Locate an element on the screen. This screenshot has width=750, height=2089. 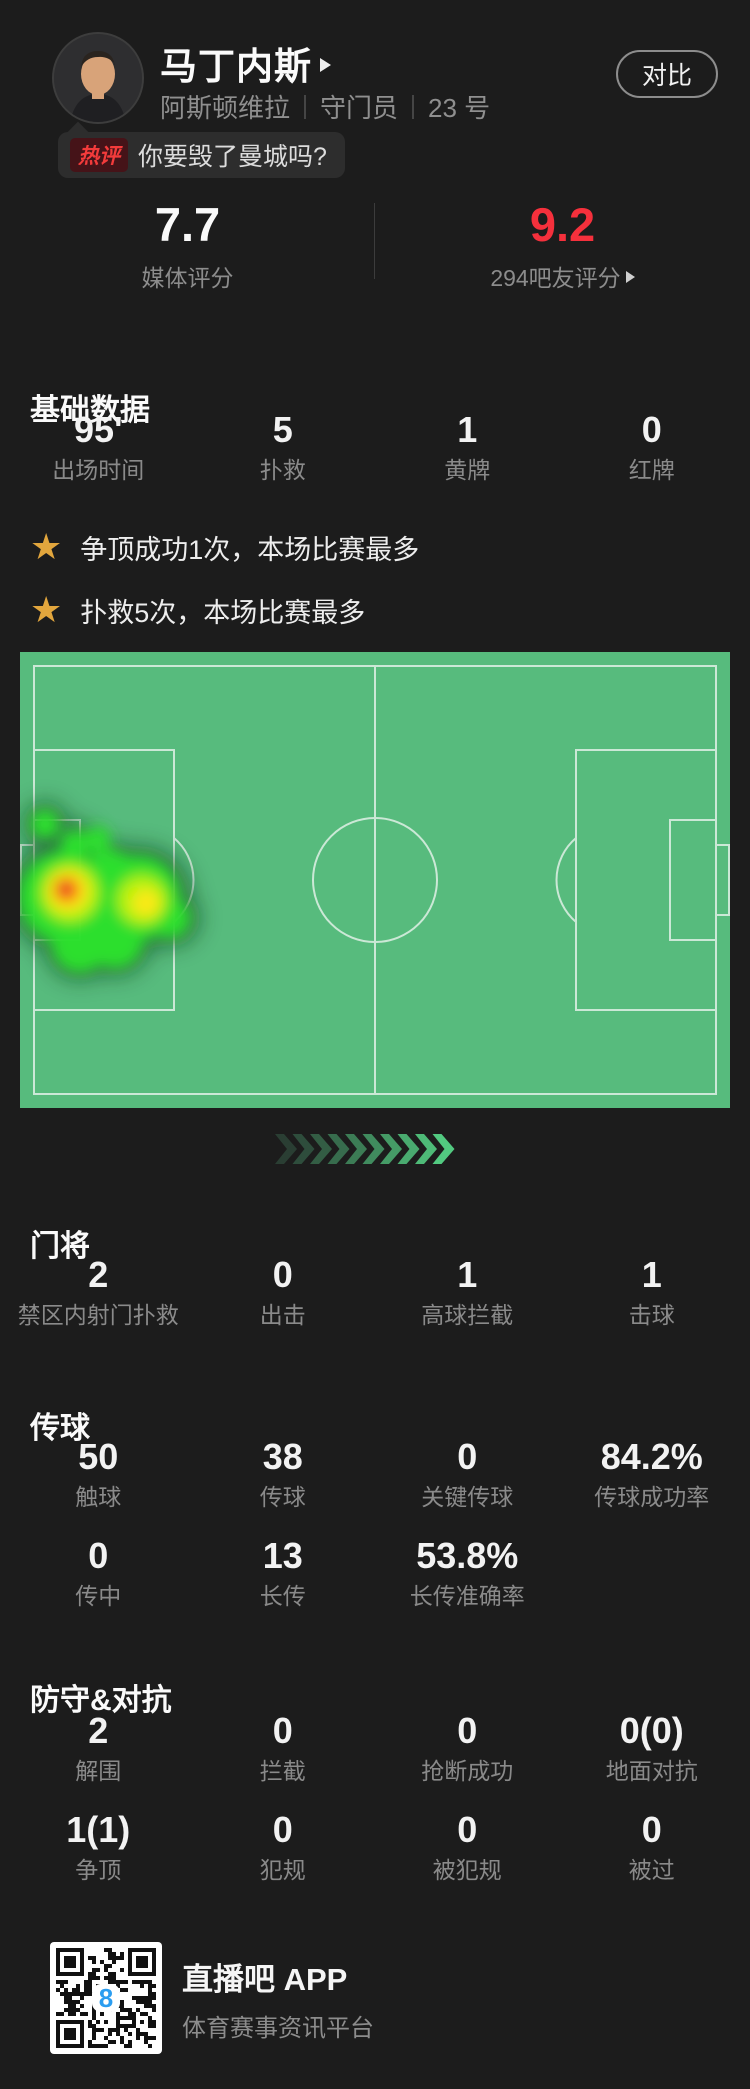
player-avatar is located at coordinates (98, 78).